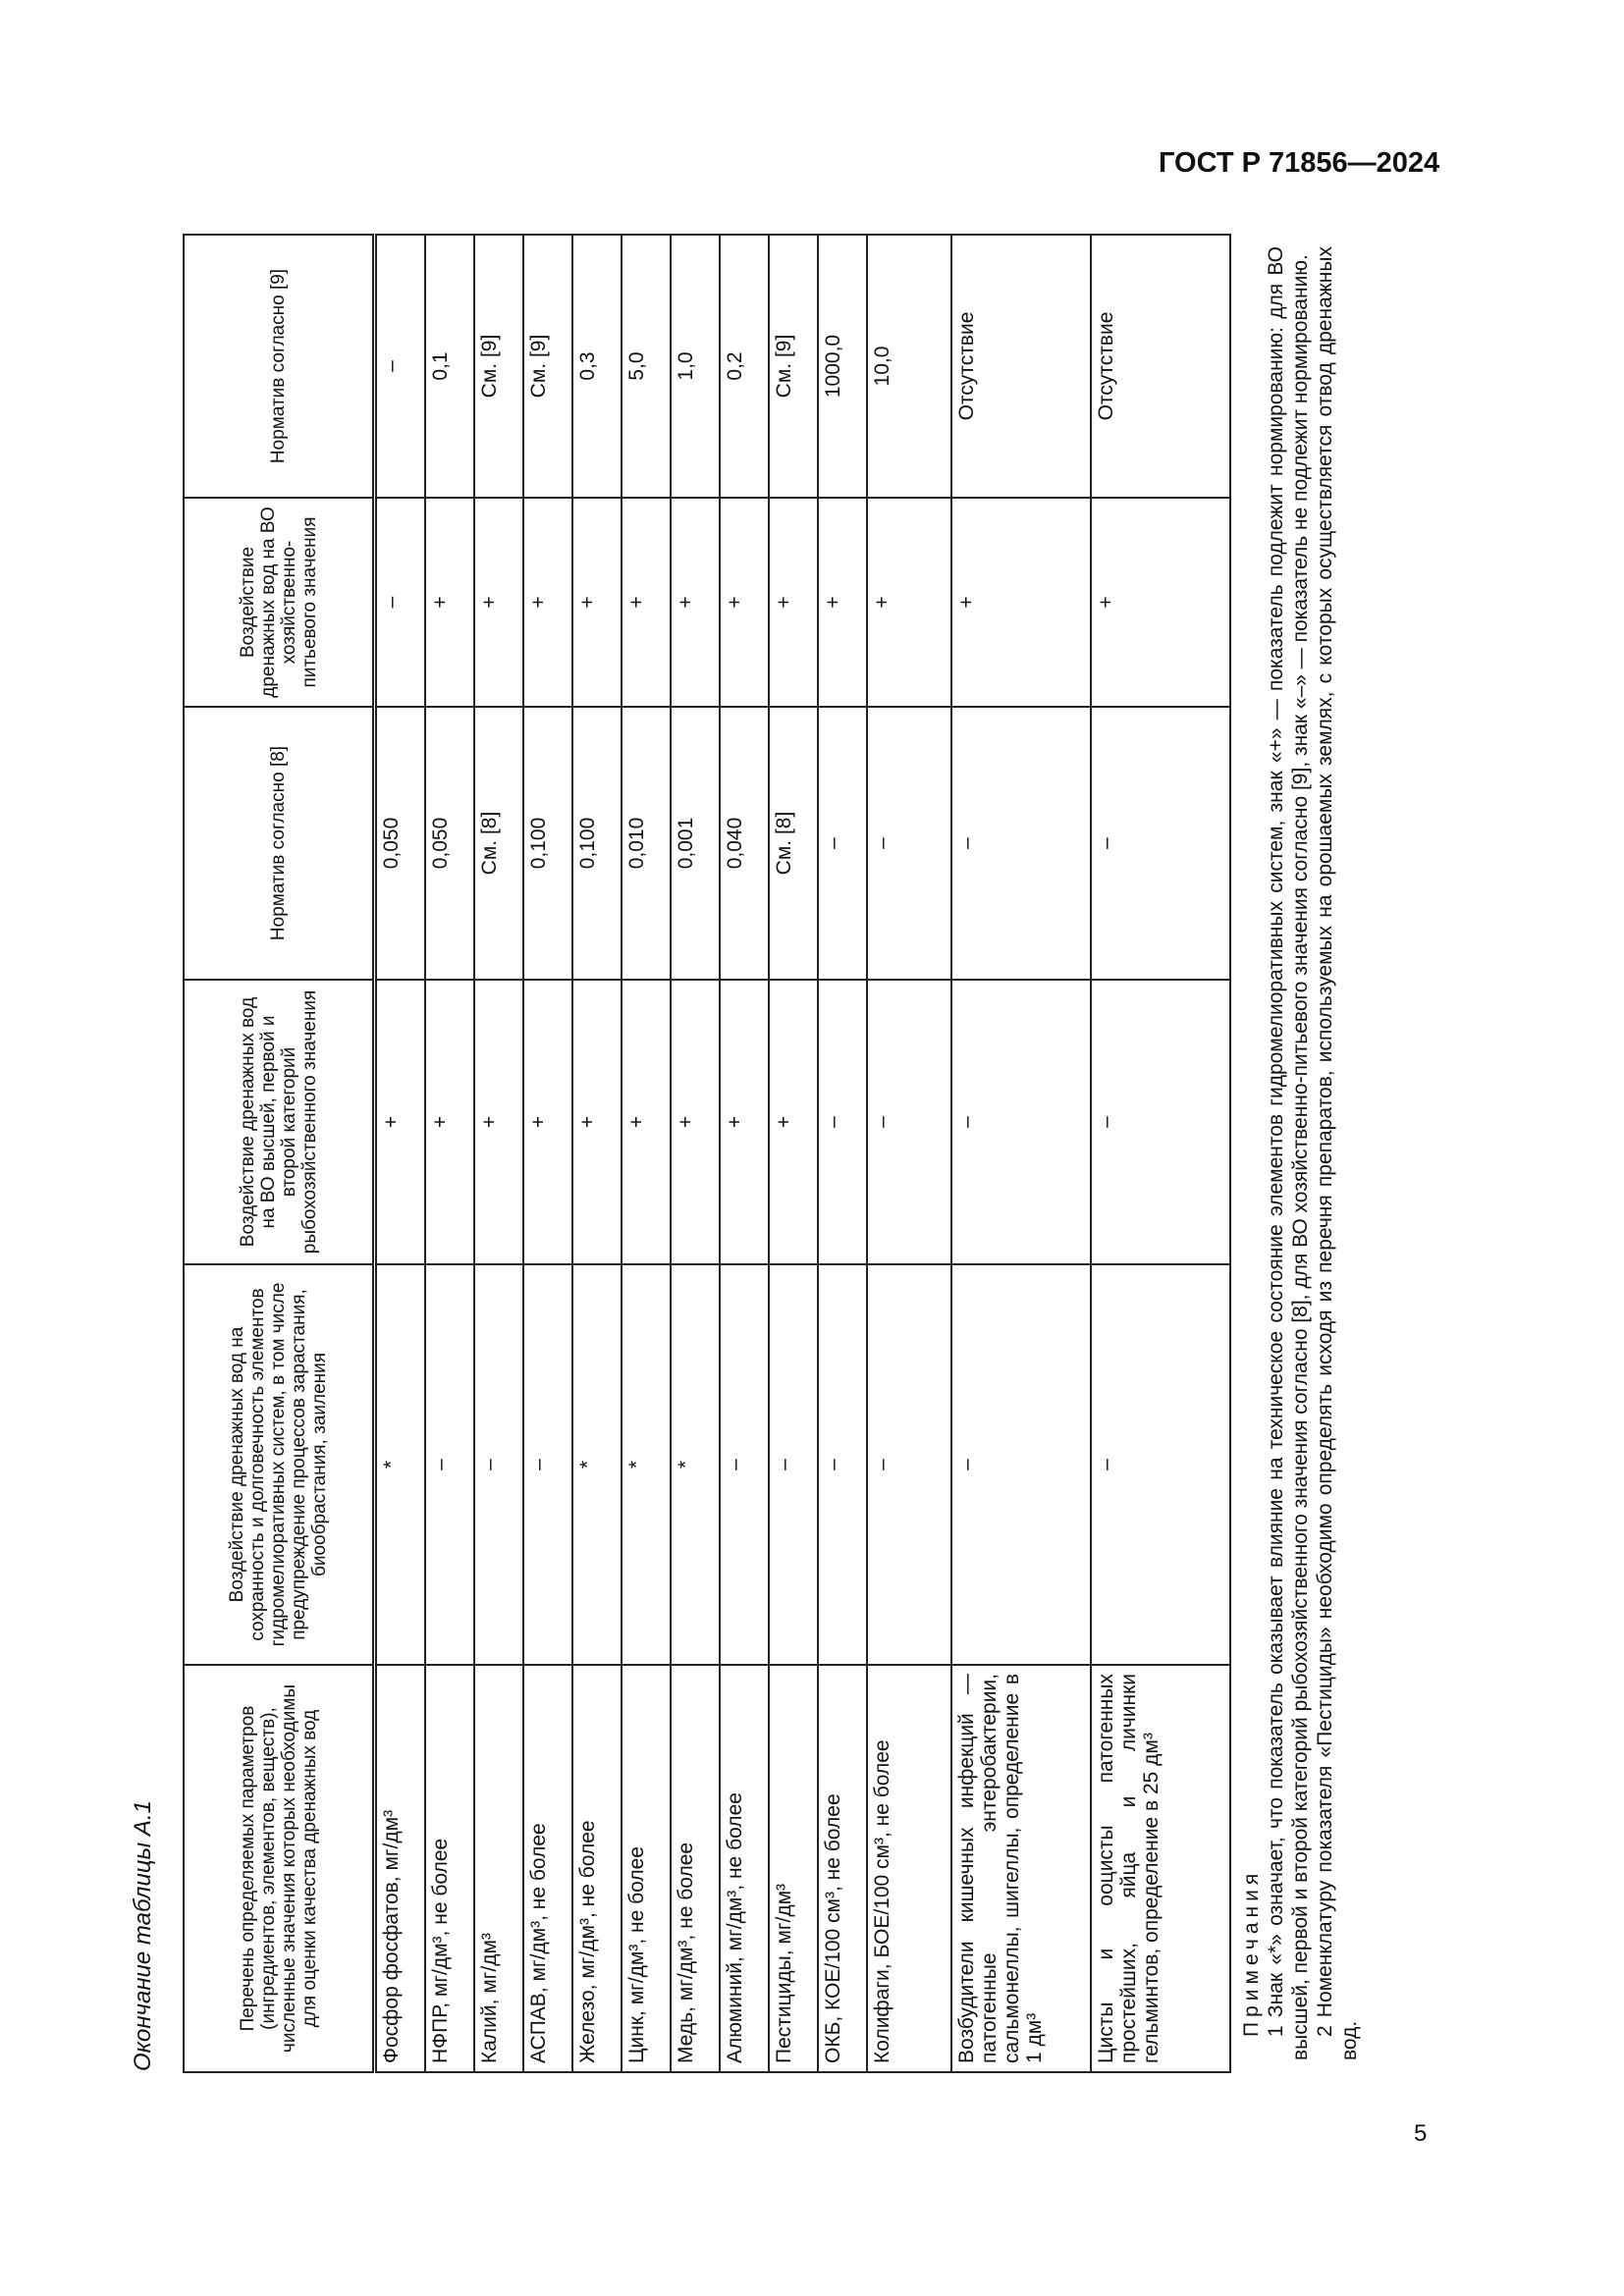 The image size is (1624, 2296). Describe the element at coordinates (143, 1935) in the screenshot. I see `table-caption: Окончание таблицы А.1` at that location.